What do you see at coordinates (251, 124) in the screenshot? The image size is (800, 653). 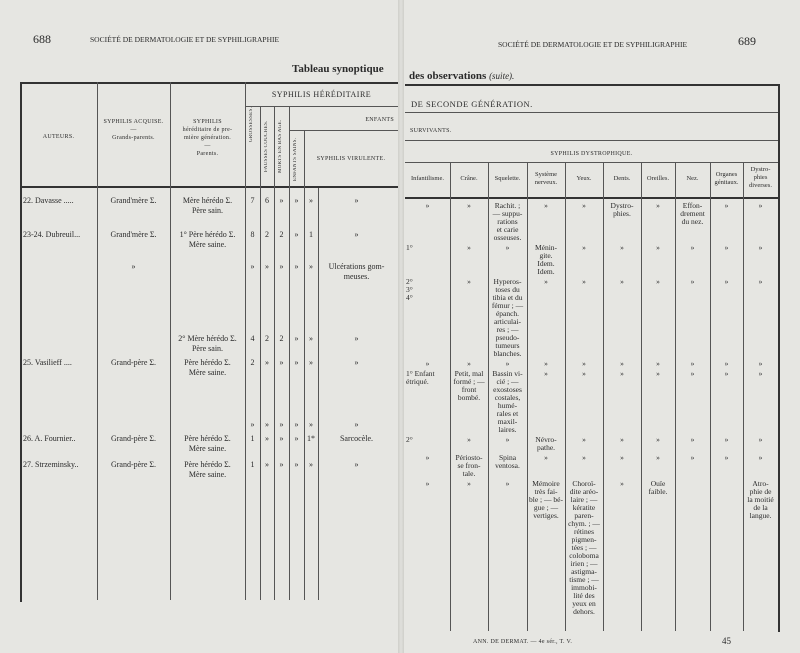 I see `column-header: GROSSESSES.` at bounding box center [251, 124].